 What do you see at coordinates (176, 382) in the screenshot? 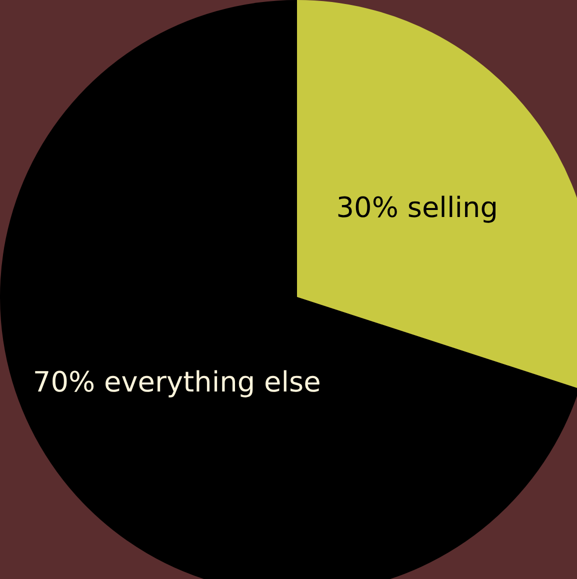
I see `slice-label: 70% everything else` at bounding box center [176, 382].